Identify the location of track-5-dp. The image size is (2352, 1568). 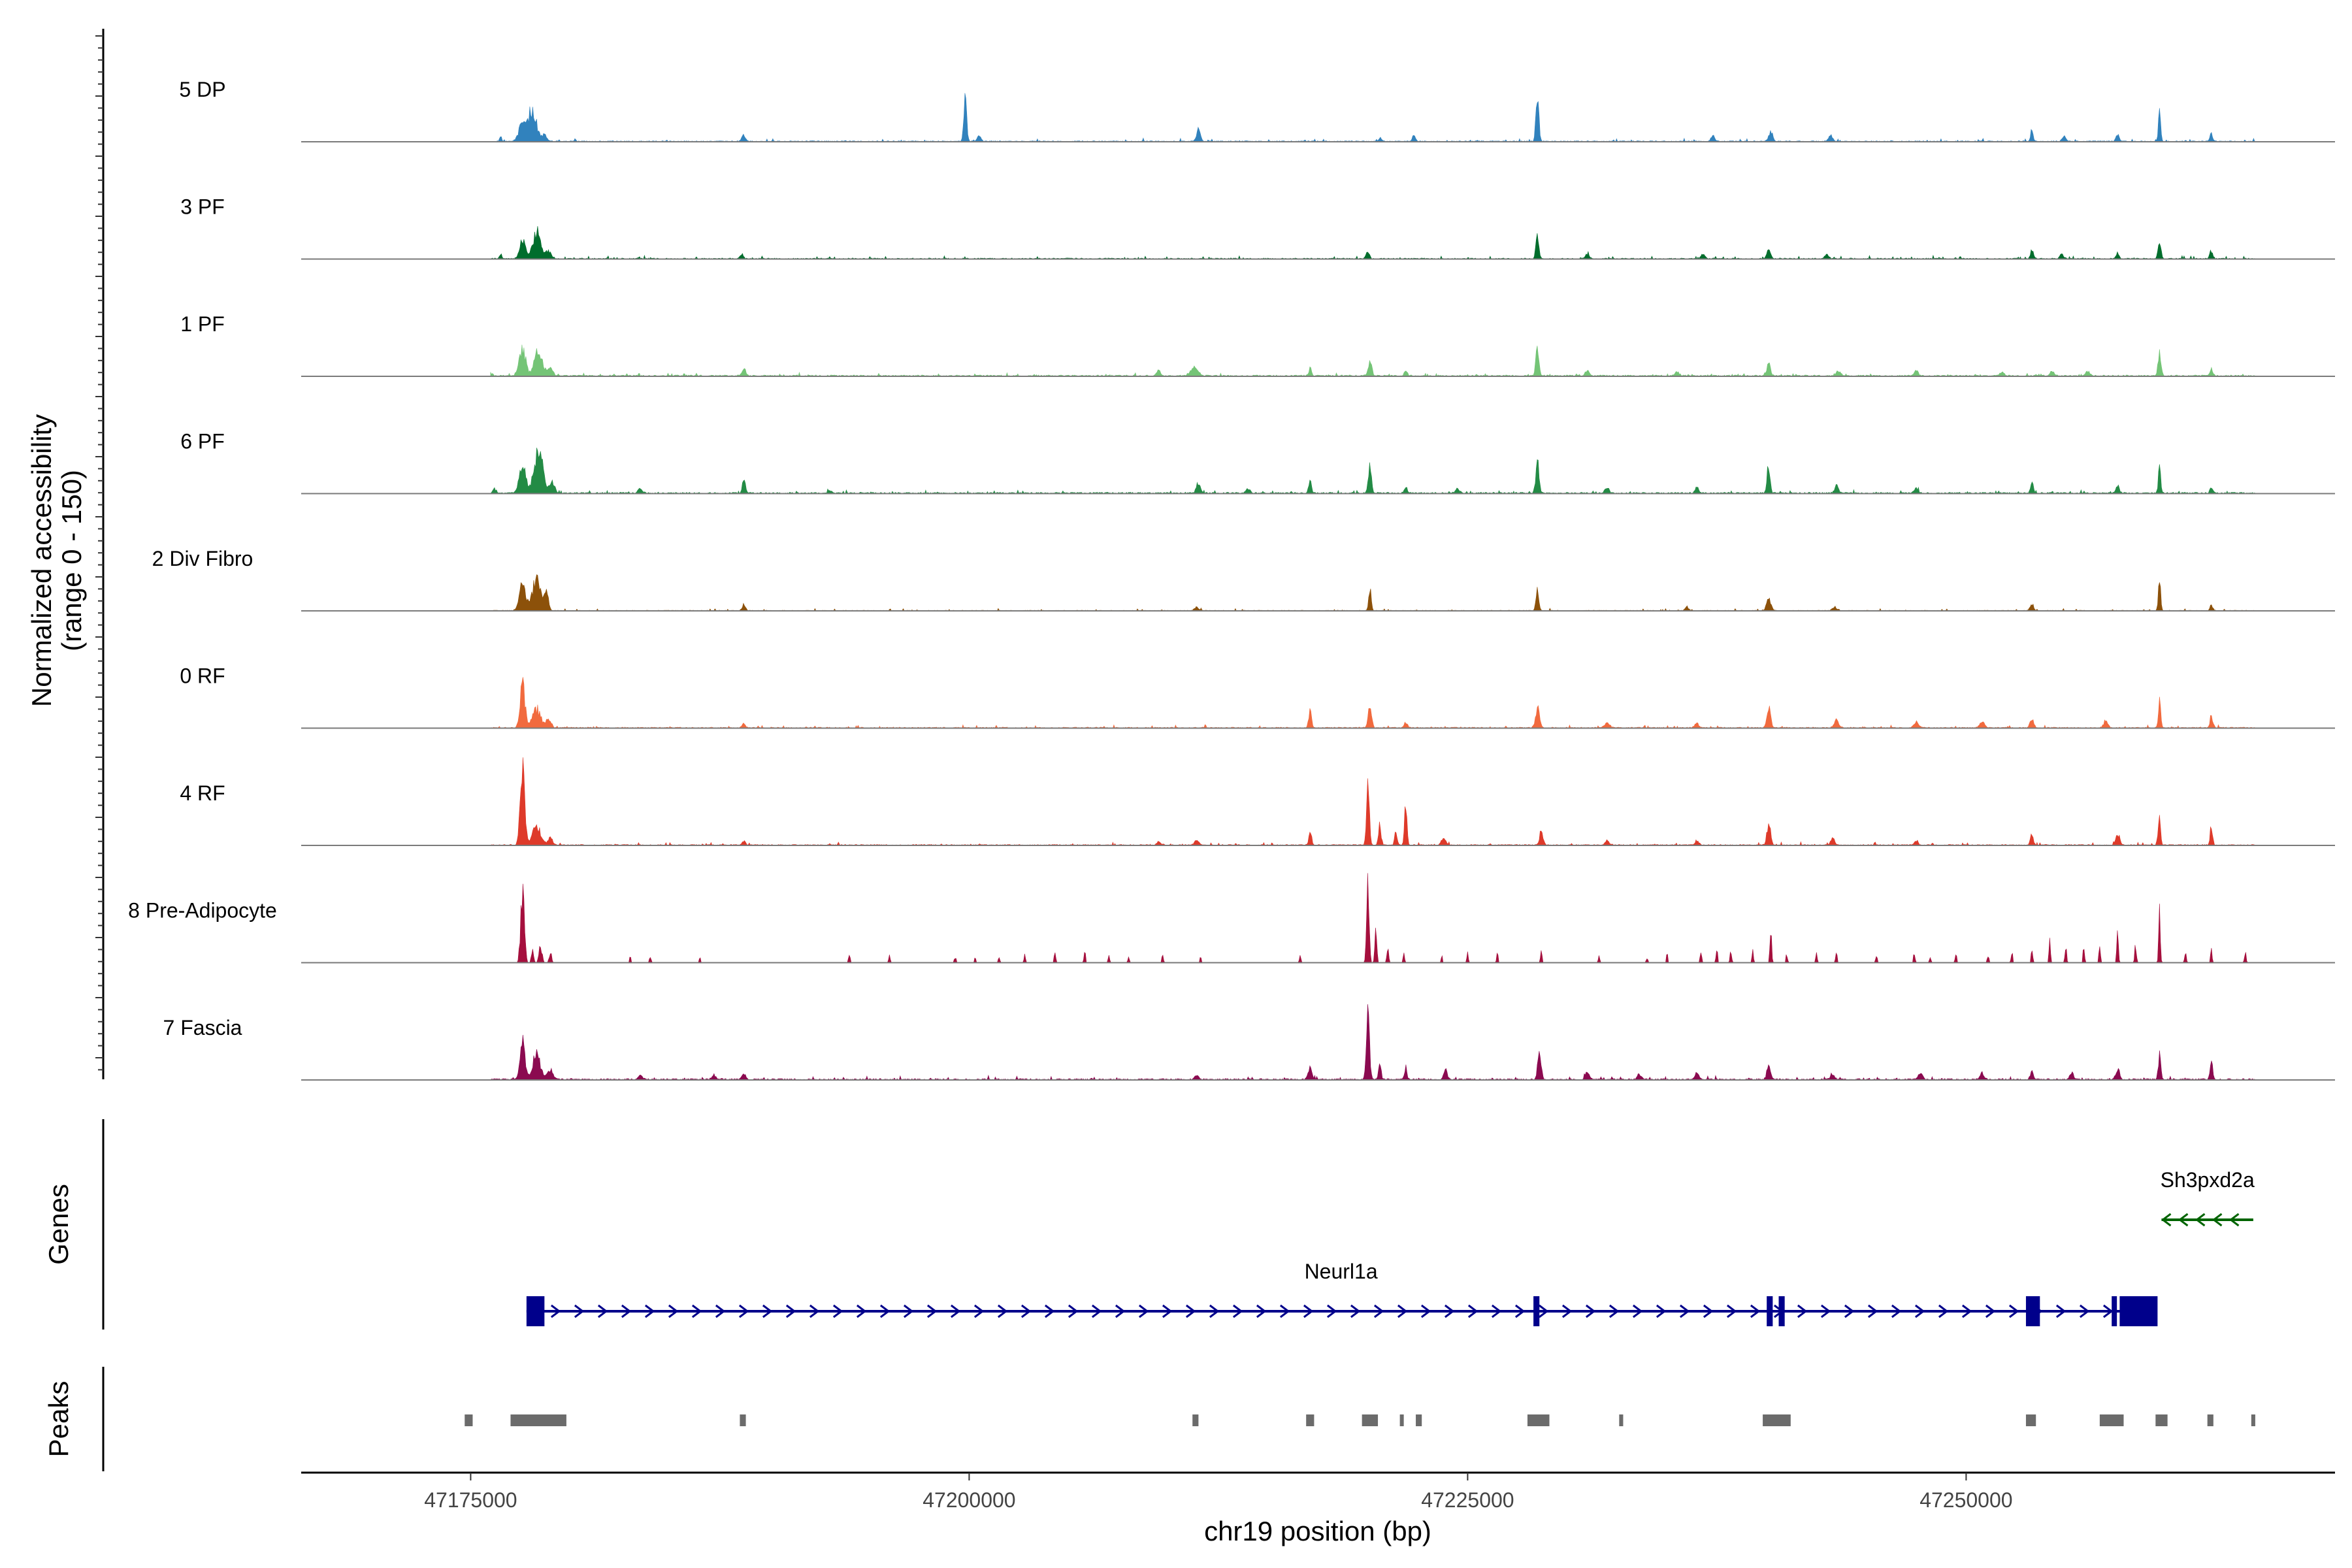
(1318, 117).